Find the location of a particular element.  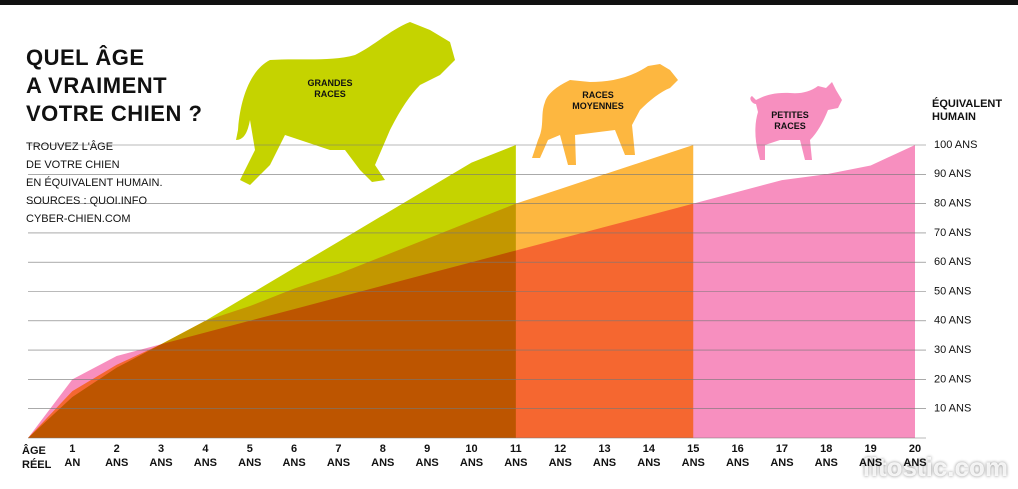

y-axis-label: ÉQUIVALENT HUMAIN is located at coordinates (967, 110).